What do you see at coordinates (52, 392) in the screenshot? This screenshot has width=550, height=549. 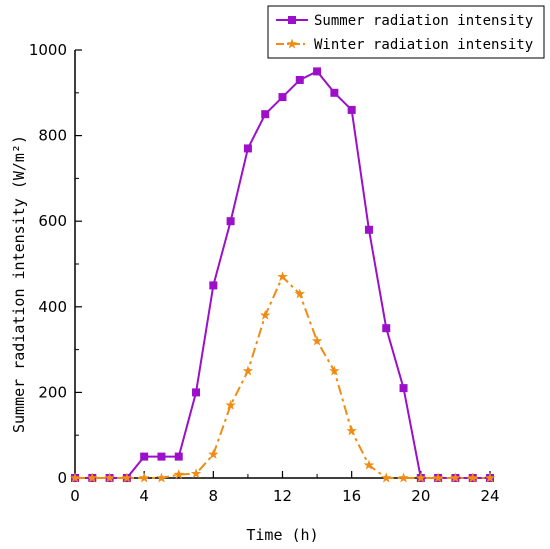 I see `y-tick-label: 200` at bounding box center [52, 392].